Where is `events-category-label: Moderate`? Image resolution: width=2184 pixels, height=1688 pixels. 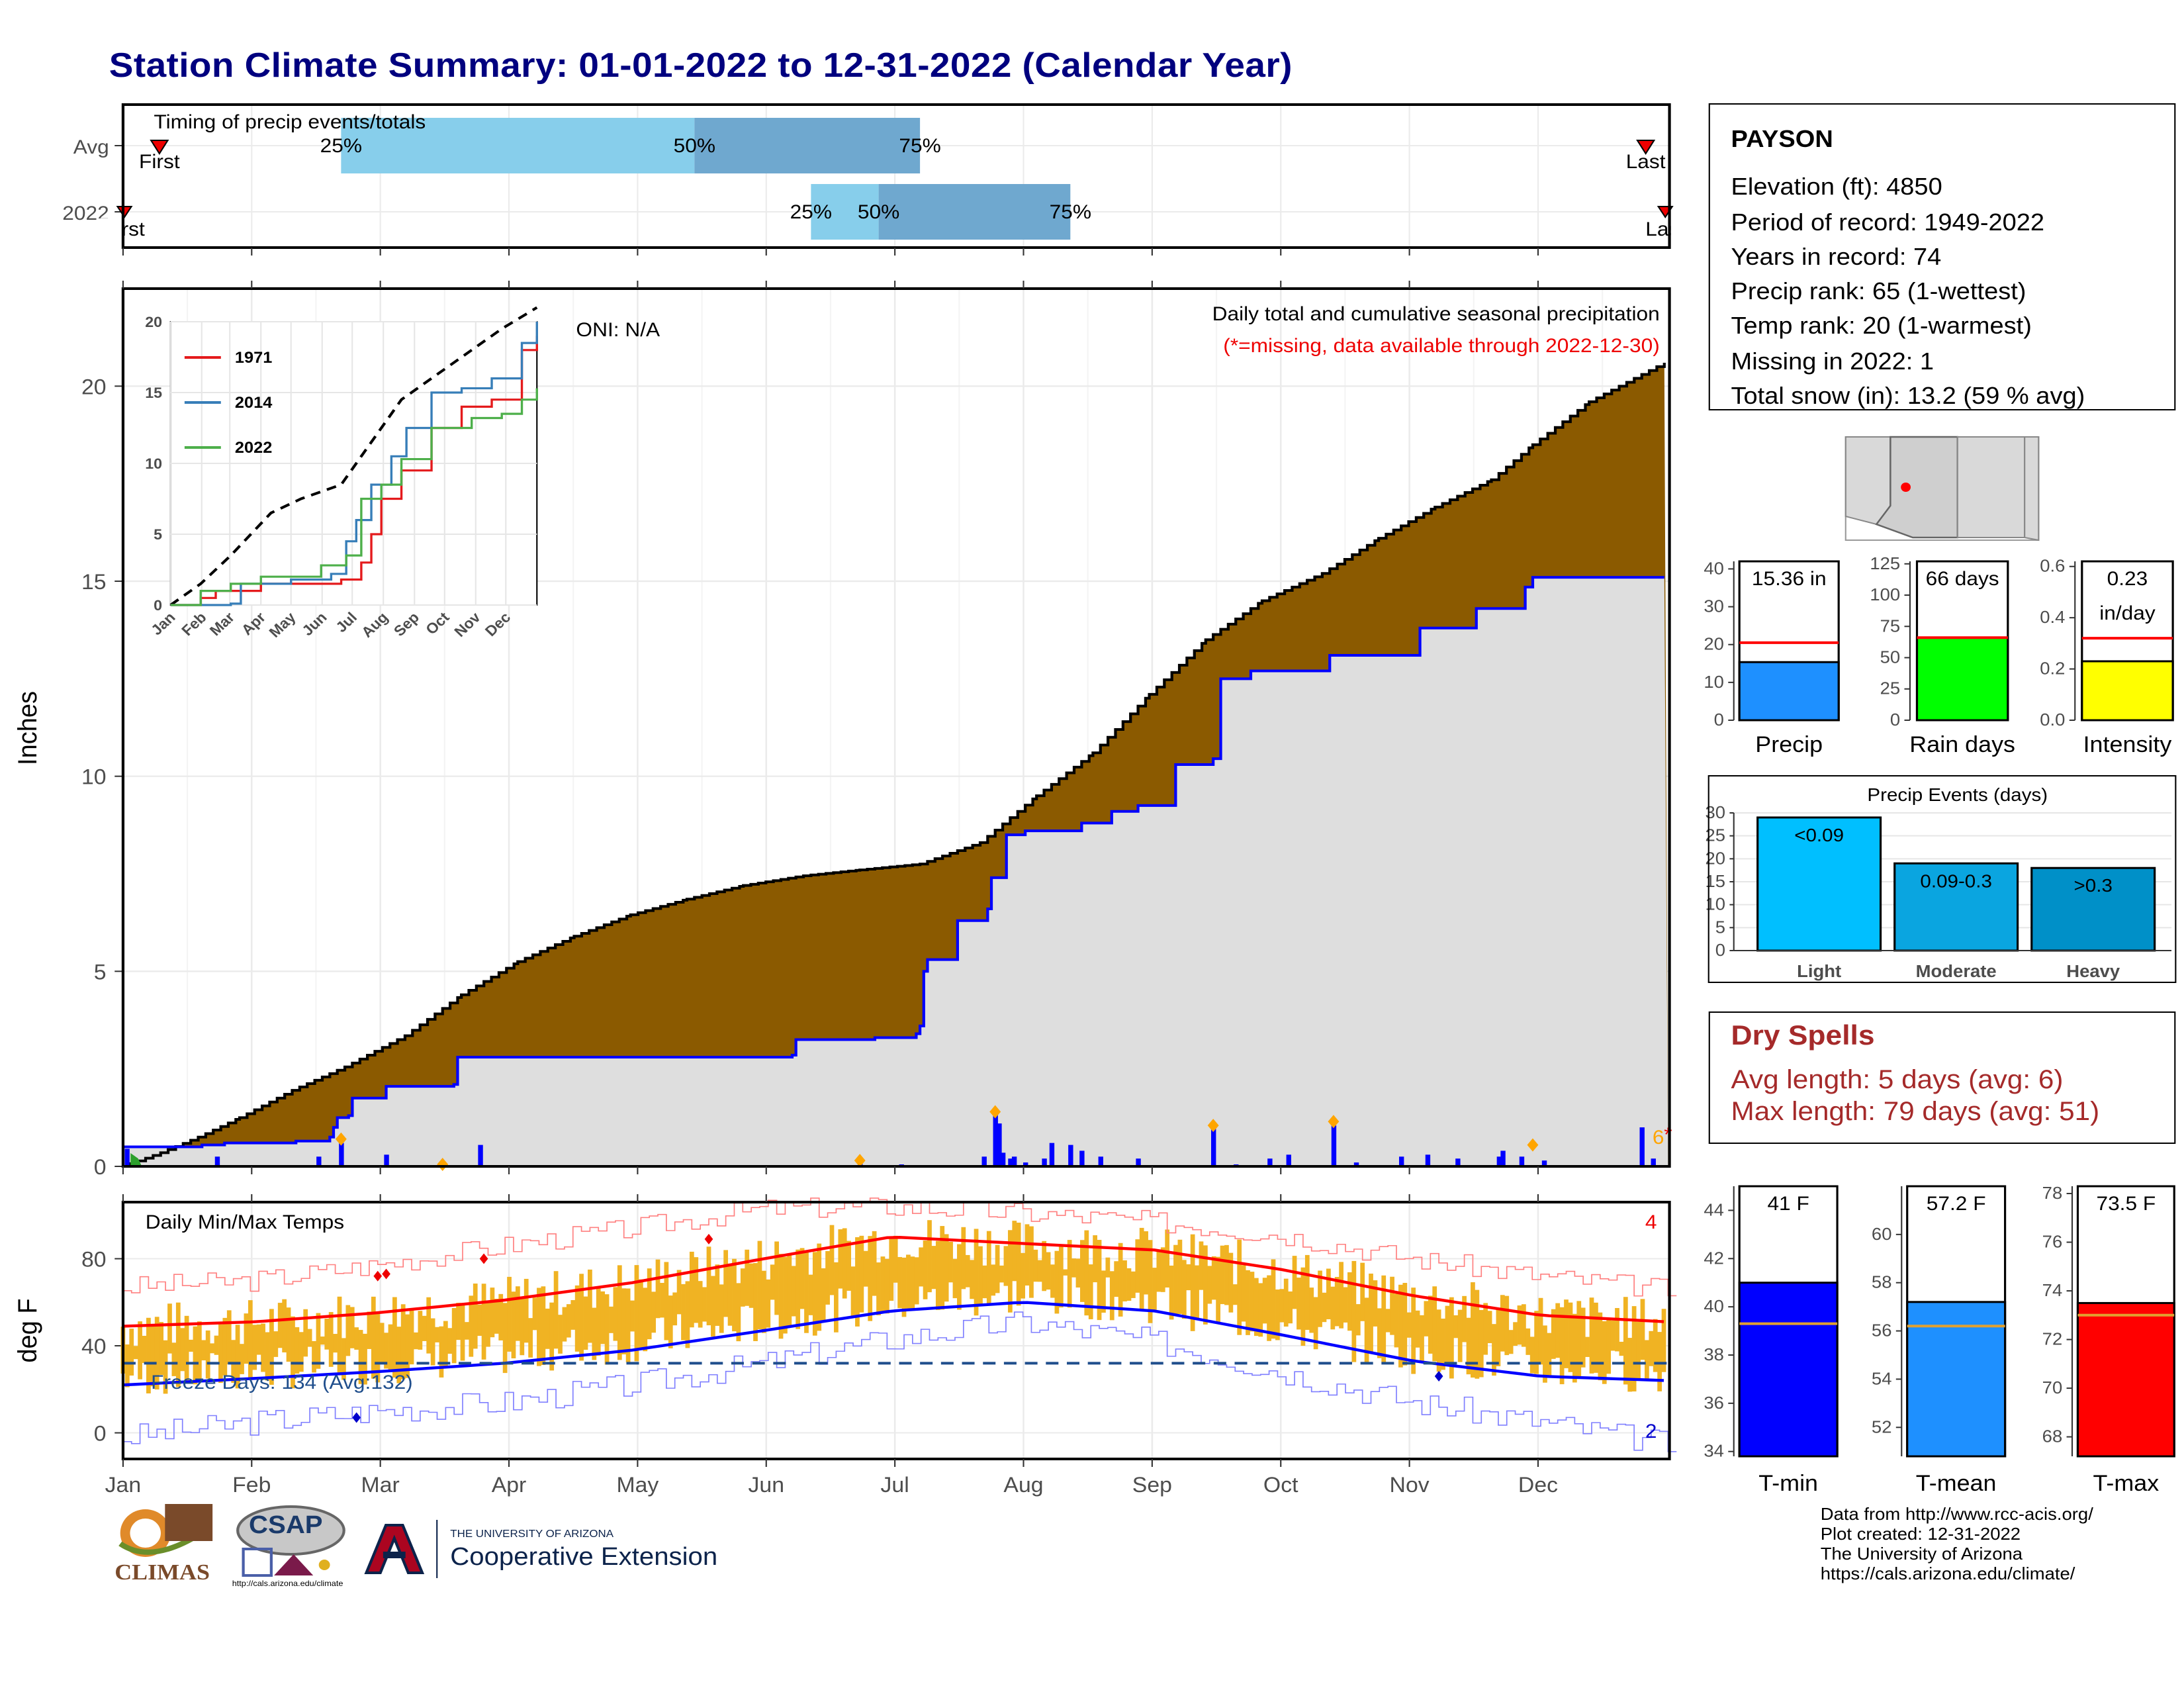 events-category-label: Moderate is located at coordinates (1957, 971).